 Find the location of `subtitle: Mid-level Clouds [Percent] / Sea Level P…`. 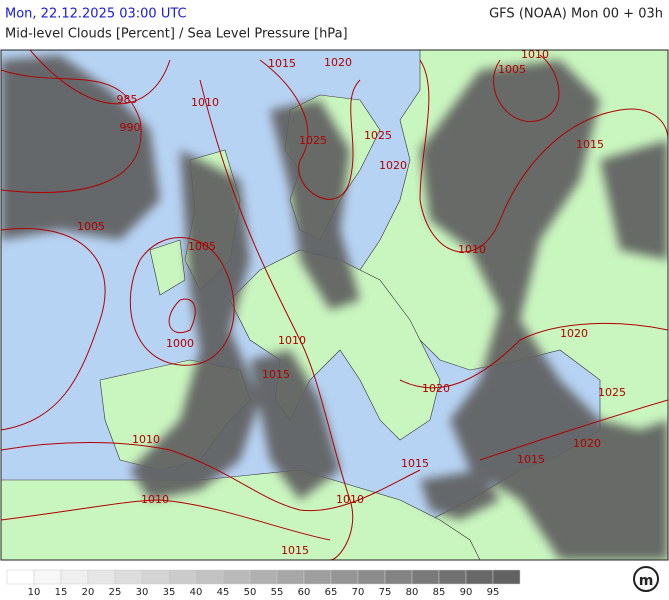

subtitle: Mid-level Clouds [Percent] / Sea Level P… is located at coordinates (176, 34).